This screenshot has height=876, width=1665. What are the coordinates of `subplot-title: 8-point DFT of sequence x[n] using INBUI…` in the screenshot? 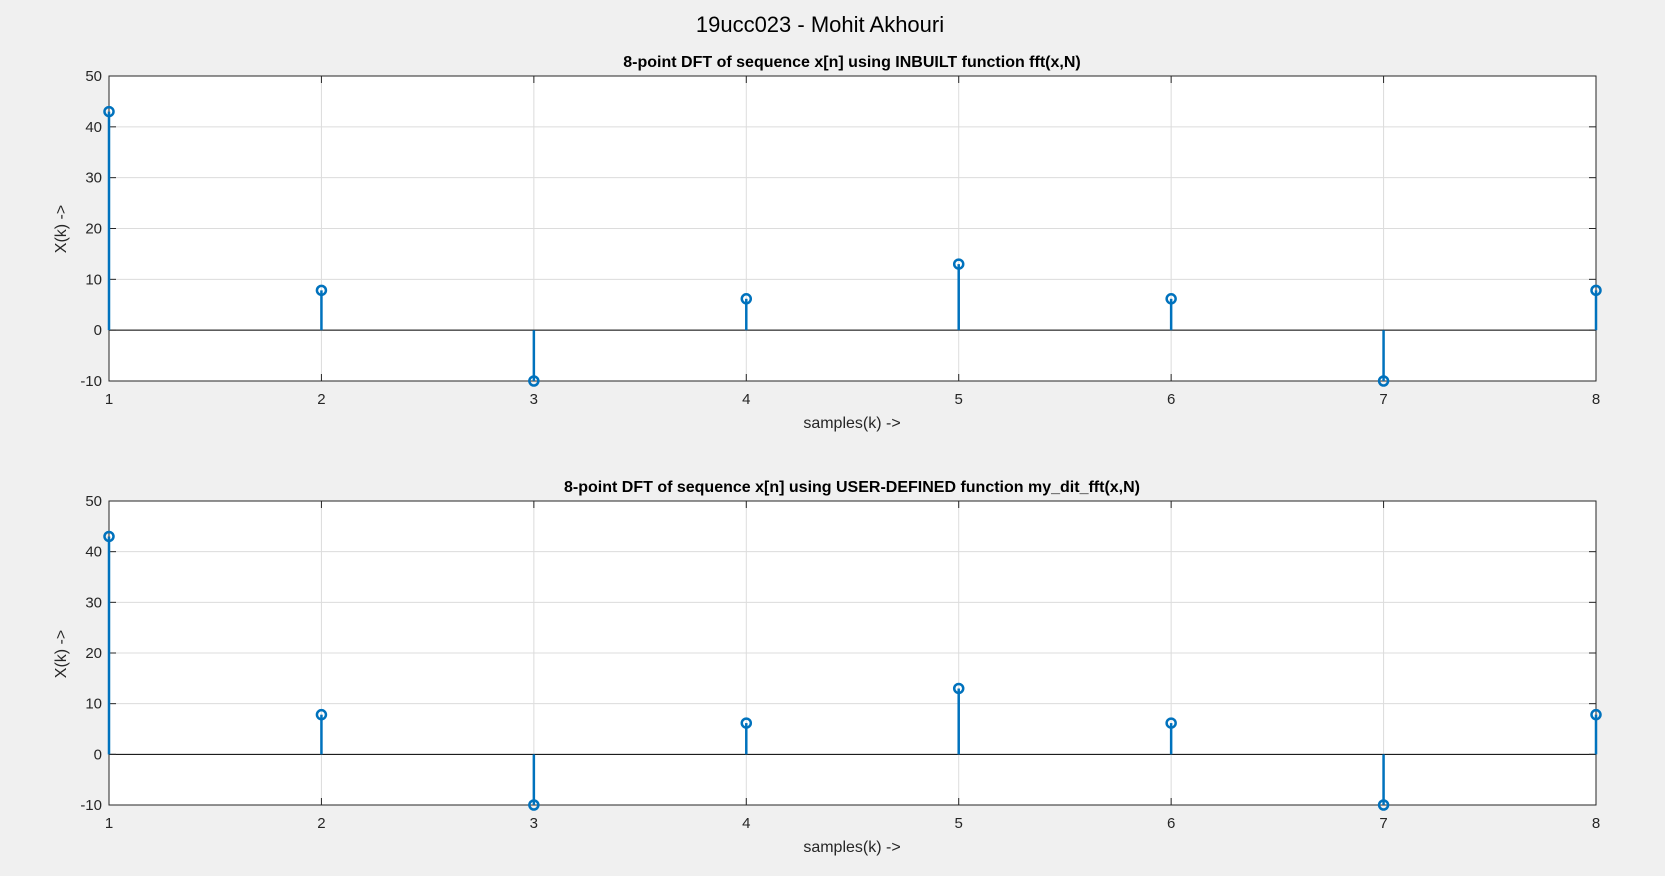 It's located at (851, 62).